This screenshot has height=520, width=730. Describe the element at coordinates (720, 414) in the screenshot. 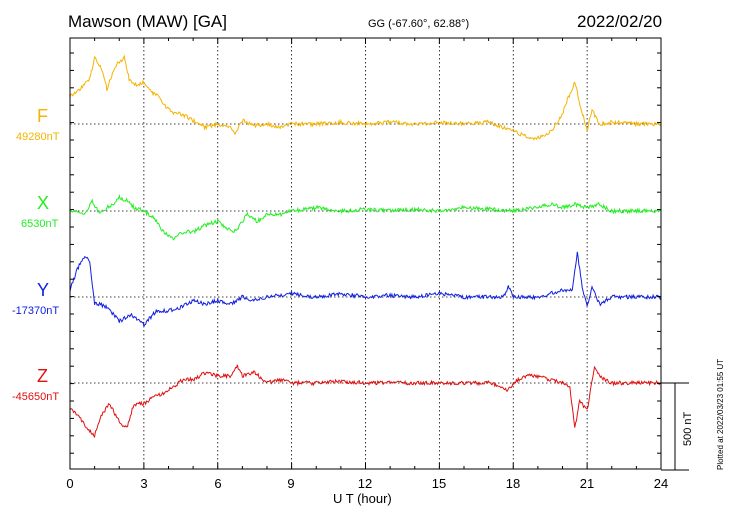

I see `plotted-timestamp: Plotted at 2022/03/23 01:55 UT` at that location.